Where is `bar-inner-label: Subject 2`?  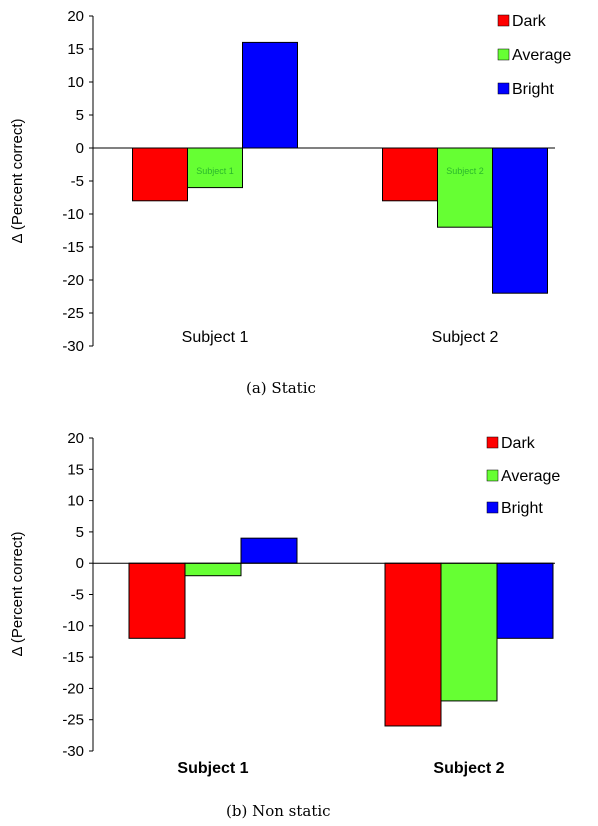
bar-inner-label: Subject 2 is located at coordinates (465, 171).